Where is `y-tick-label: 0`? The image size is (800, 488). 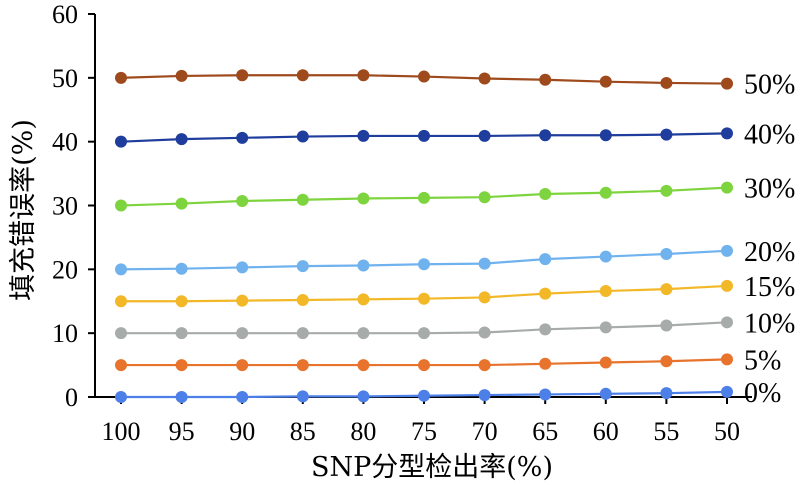 y-tick-label: 0 is located at coordinates (71, 397).